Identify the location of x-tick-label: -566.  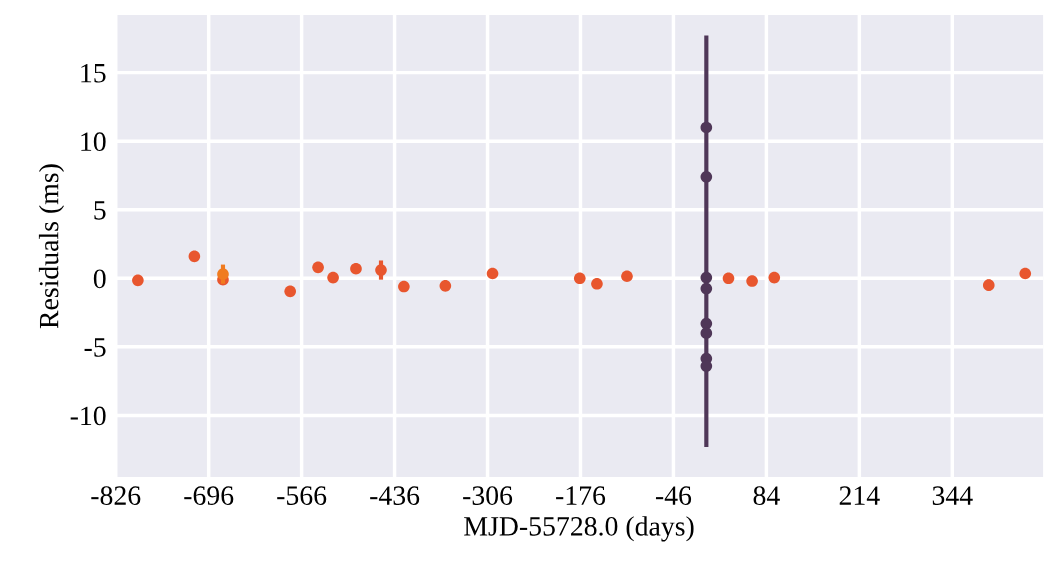
(302, 495).